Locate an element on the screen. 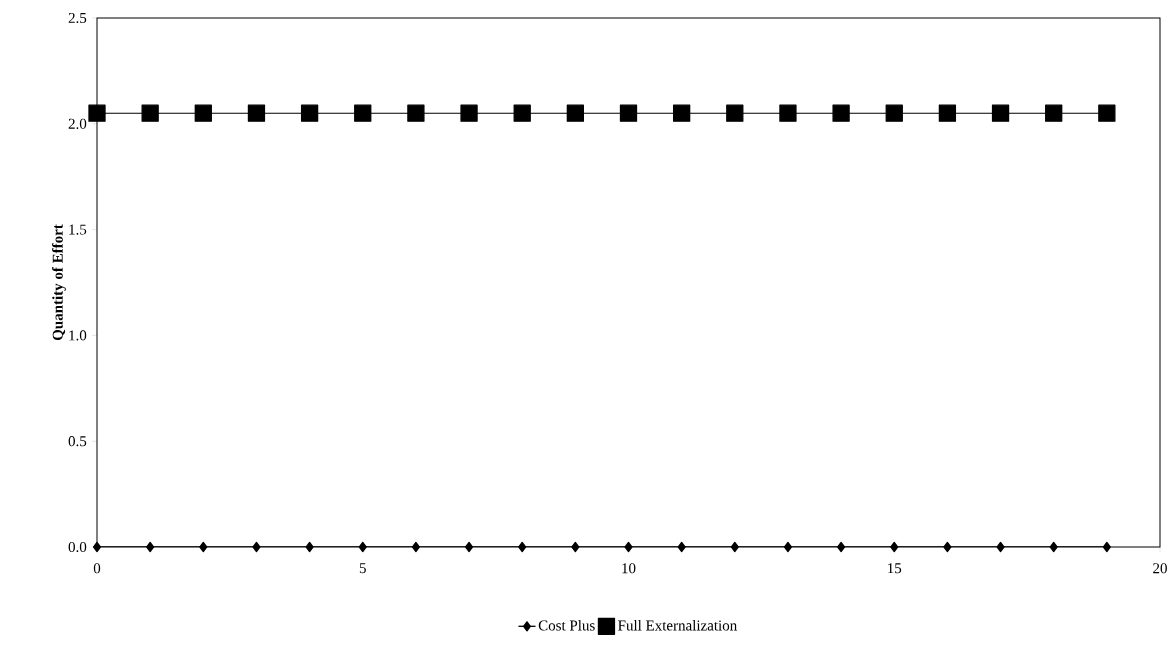 Image resolution: width=1173 pixels, height=665 pixels. y-tick-label: 0.5 is located at coordinates (77, 441).